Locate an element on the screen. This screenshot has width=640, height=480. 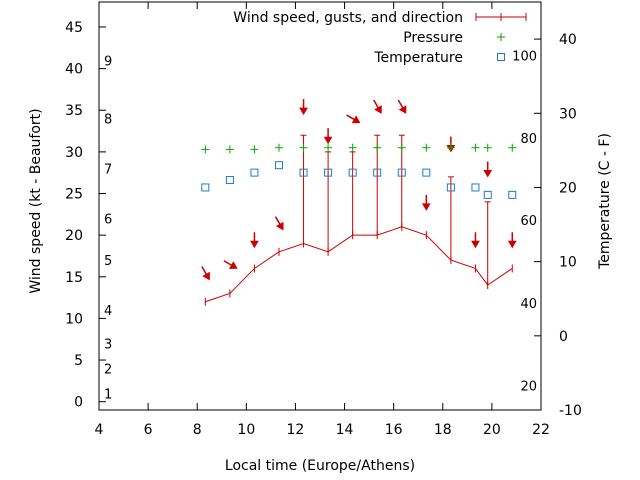
legend-markers is located at coordinates (501, 37).